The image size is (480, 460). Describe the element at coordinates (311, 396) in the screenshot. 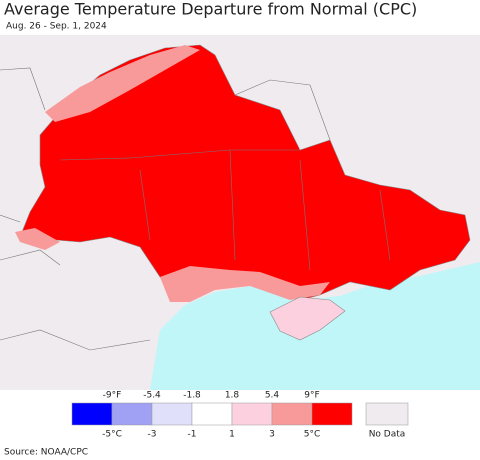

I see `legend-label-f: 9°F` at that location.